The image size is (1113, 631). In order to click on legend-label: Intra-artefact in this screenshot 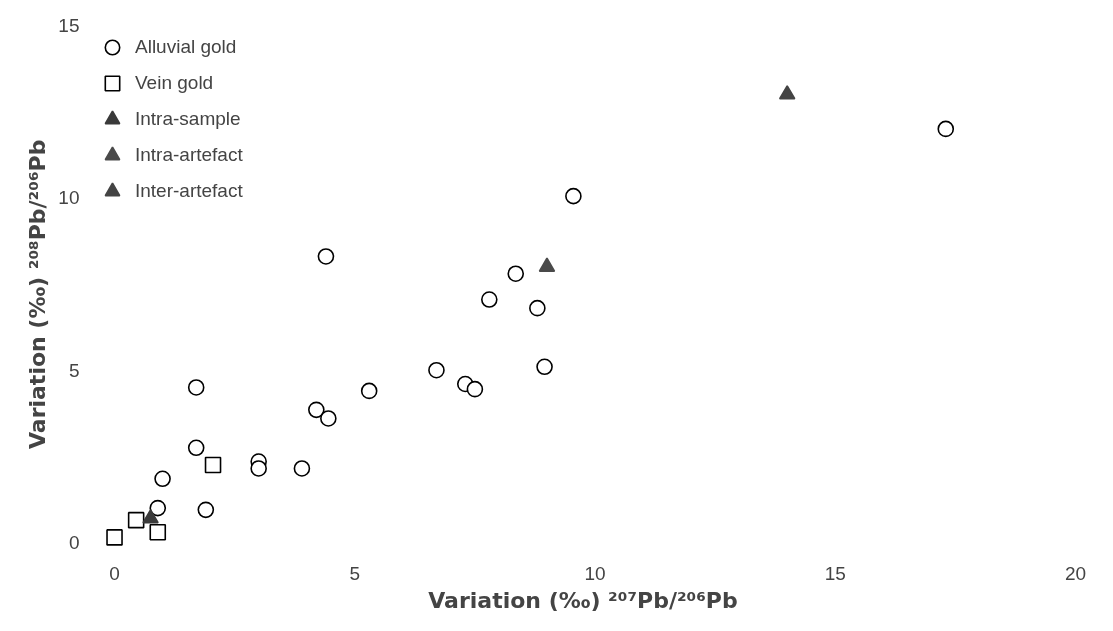, I will do `click(189, 155)`.